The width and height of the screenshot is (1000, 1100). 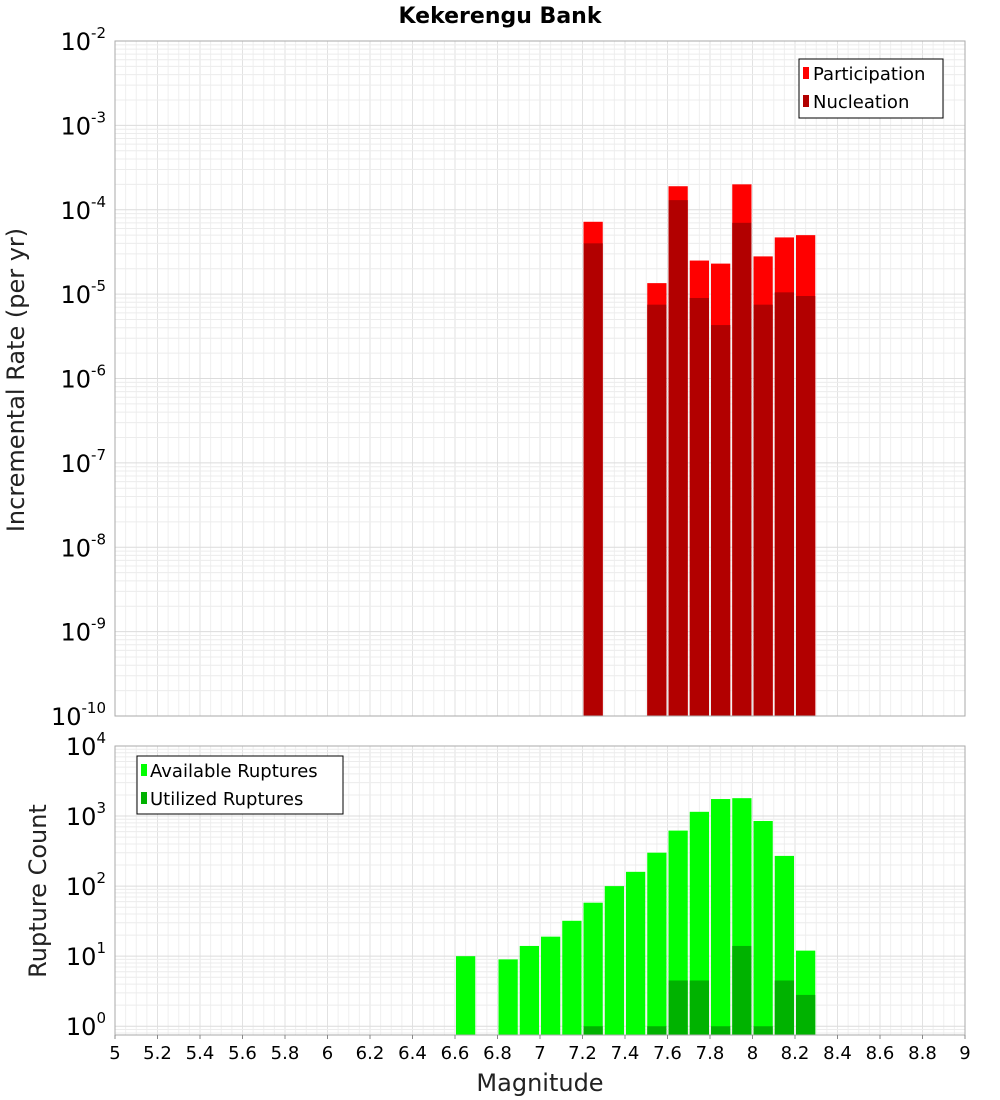 I want to click on x-tick-label: 7.8, so click(x=710, y=1053).